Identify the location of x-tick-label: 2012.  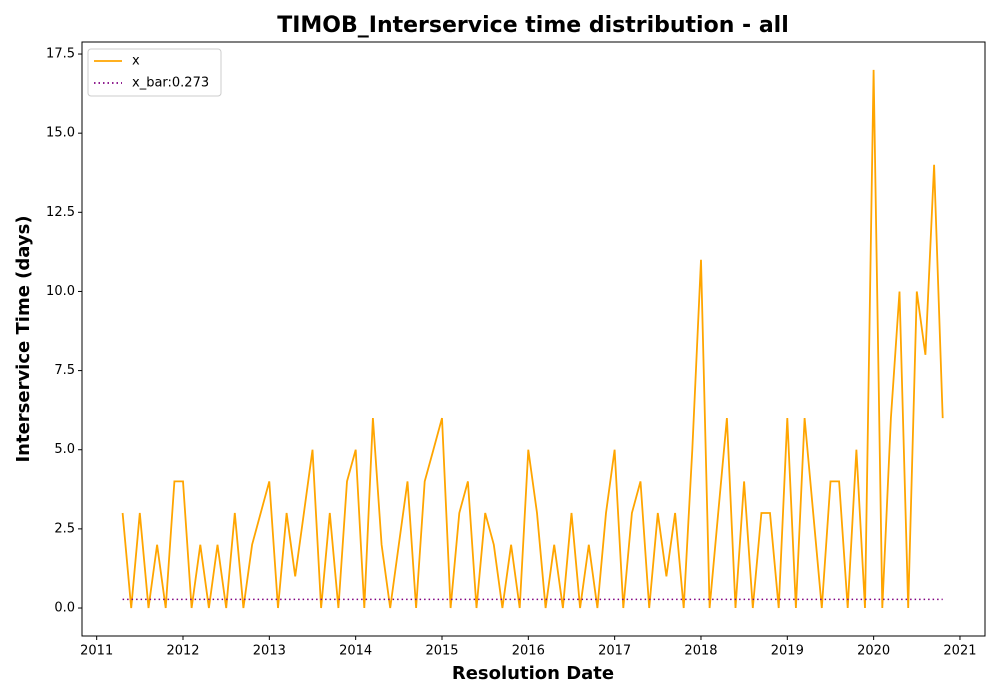
(182, 651).